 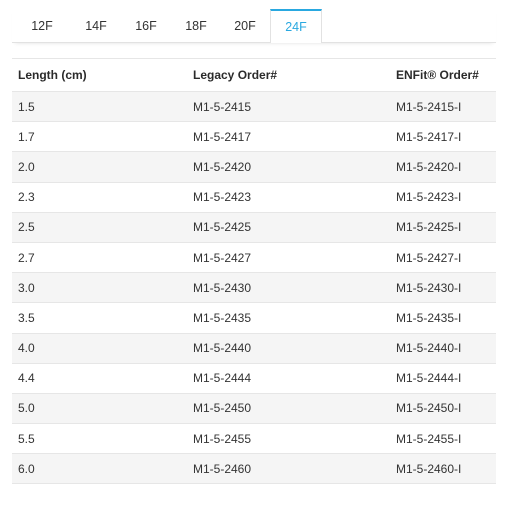 I want to click on cell-enfit-order: M1-5-2425-I, so click(x=443, y=227).